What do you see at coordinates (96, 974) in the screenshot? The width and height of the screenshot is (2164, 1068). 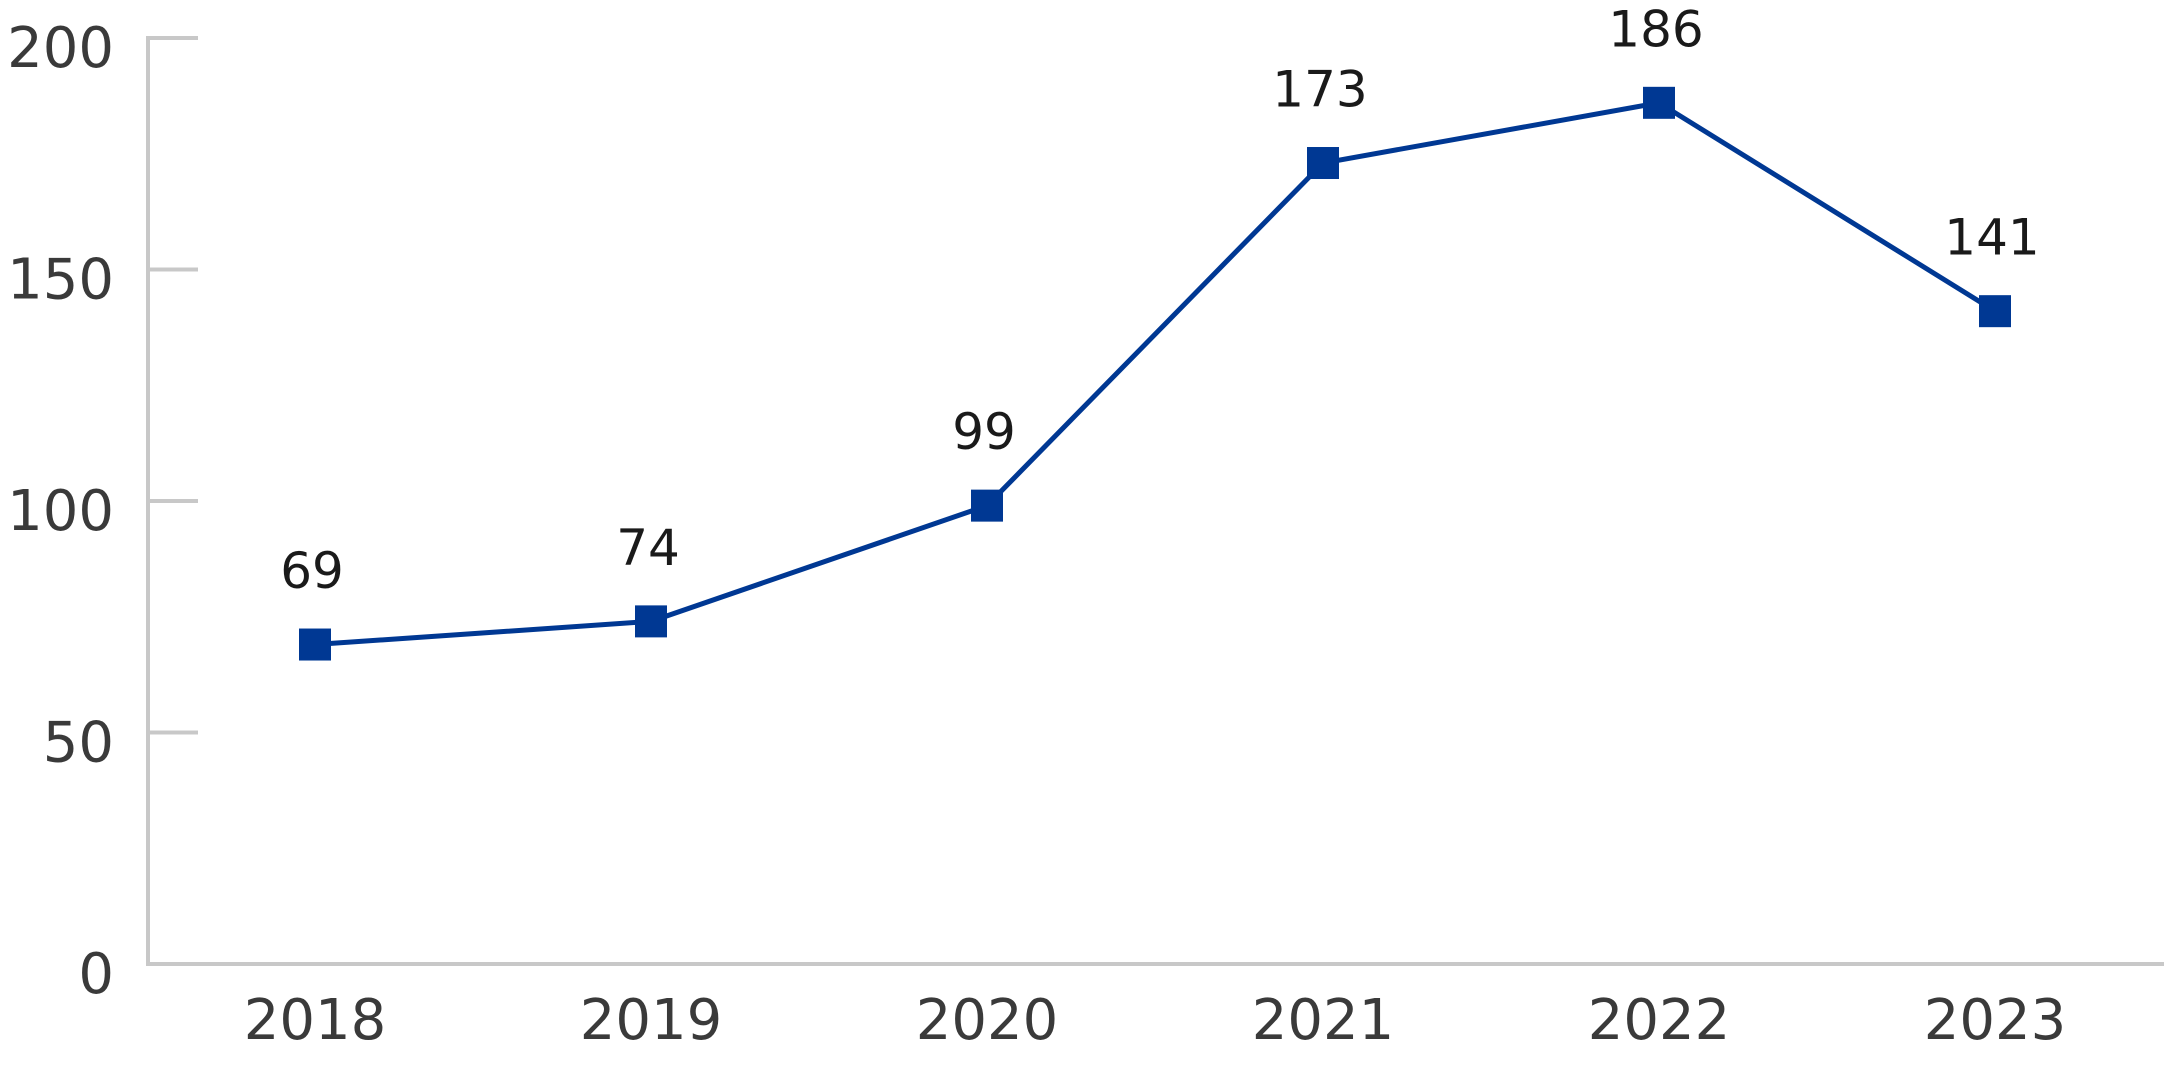 I see `y-tick-label: 0` at bounding box center [96, 974].